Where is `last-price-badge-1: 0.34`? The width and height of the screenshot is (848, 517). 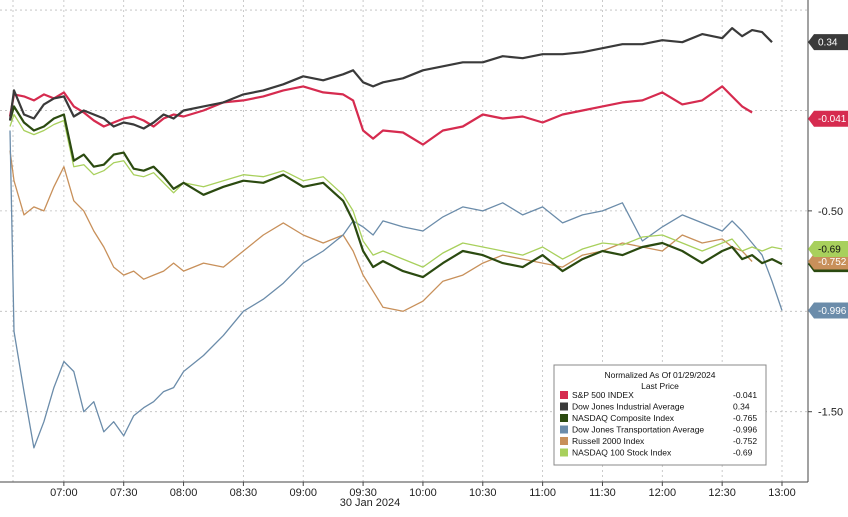 last-price-badge-1: 0.34 is located at coordinates (828, 42).